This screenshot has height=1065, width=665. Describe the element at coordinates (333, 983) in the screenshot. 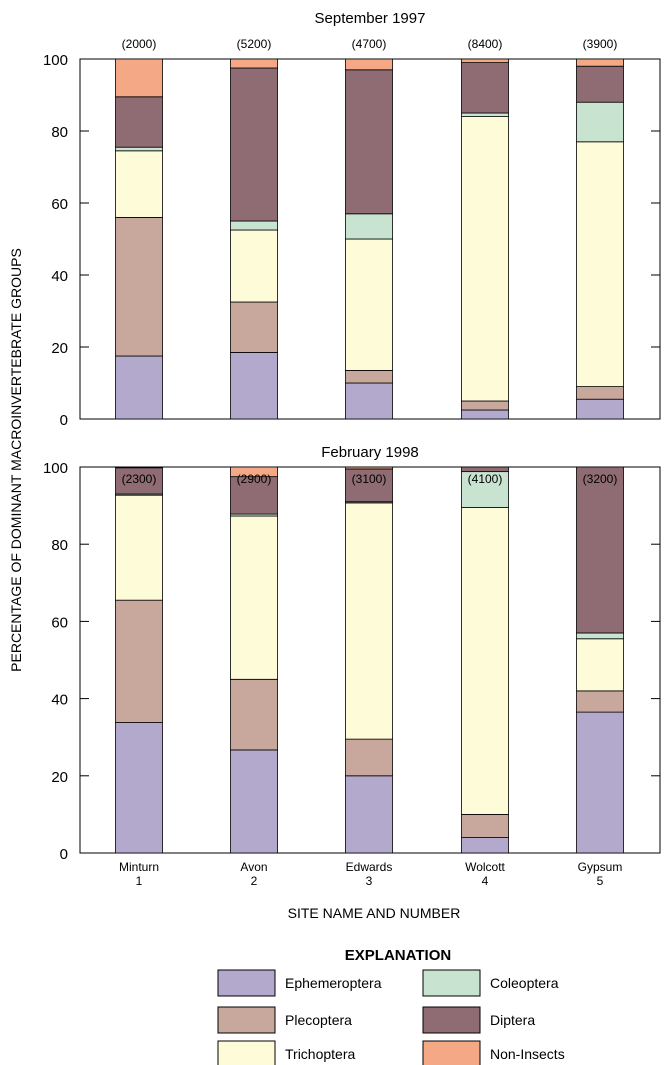

I see `legend-label-ephemeroptera: Ephemeroptera` at that location.